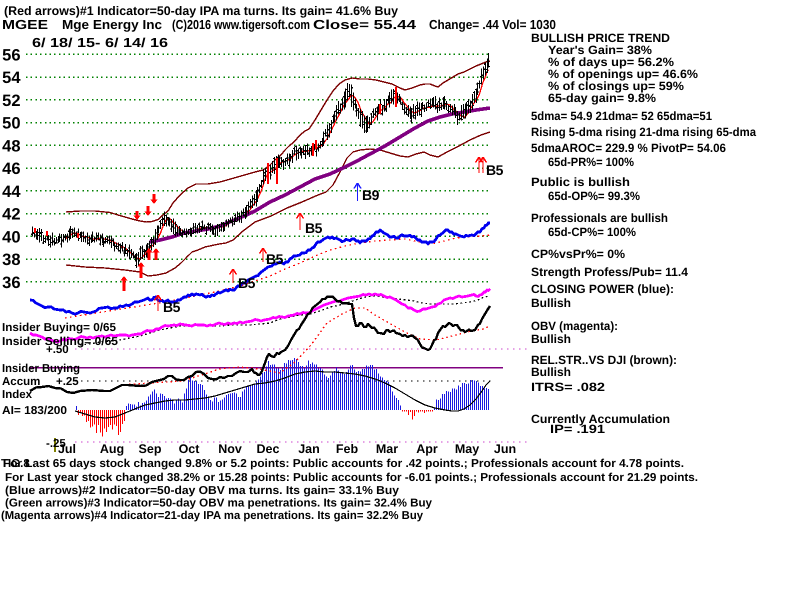  Describe the element at coordinates (11, 101) in the screenshot. I see `svg-text: 52` at that location.